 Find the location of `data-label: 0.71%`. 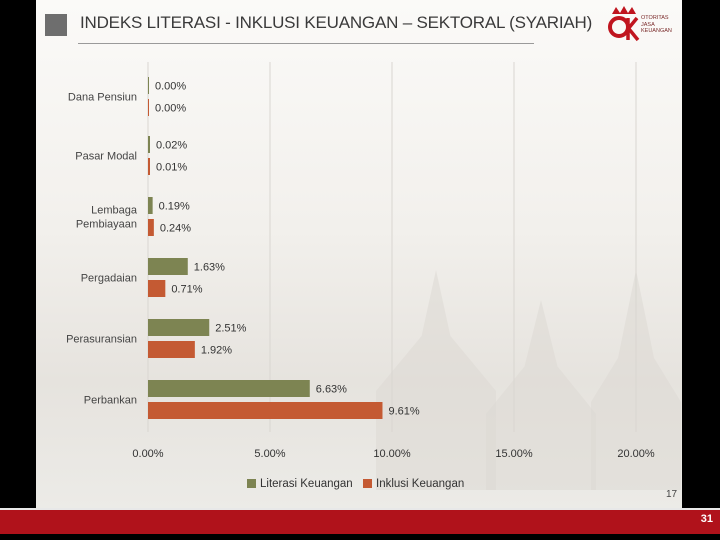

data-label: 0.71% is located at coordinates (186, 290).